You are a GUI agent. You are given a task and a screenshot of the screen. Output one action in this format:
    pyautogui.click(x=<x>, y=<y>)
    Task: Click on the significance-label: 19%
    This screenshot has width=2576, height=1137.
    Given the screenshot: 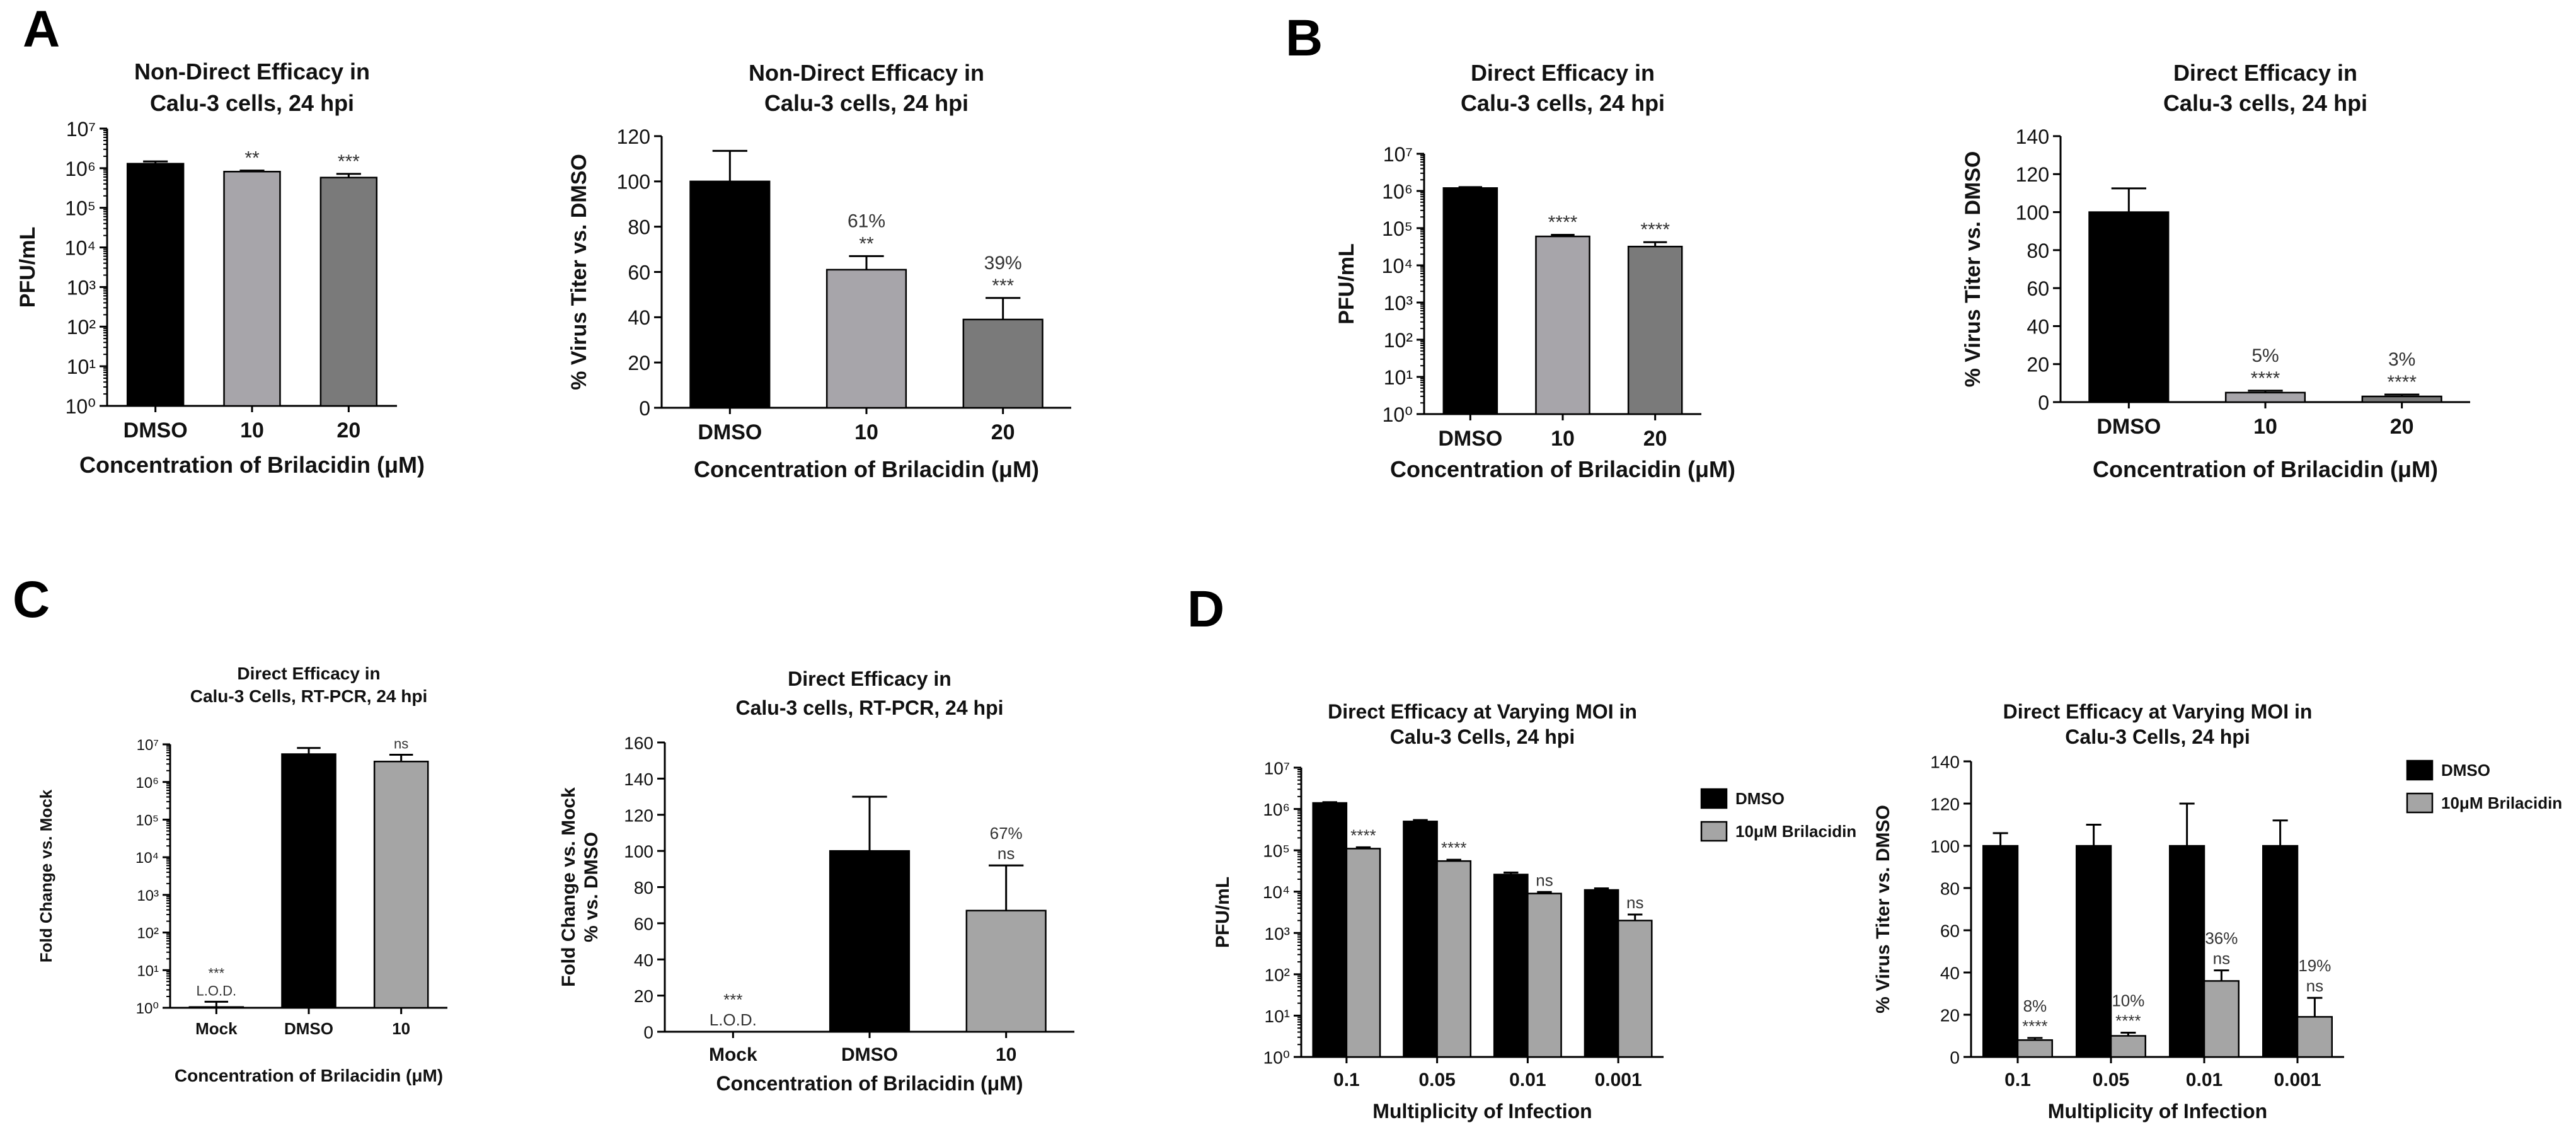 What is the action you would take?
    pyautogui.click(x=2314, y=965)
    